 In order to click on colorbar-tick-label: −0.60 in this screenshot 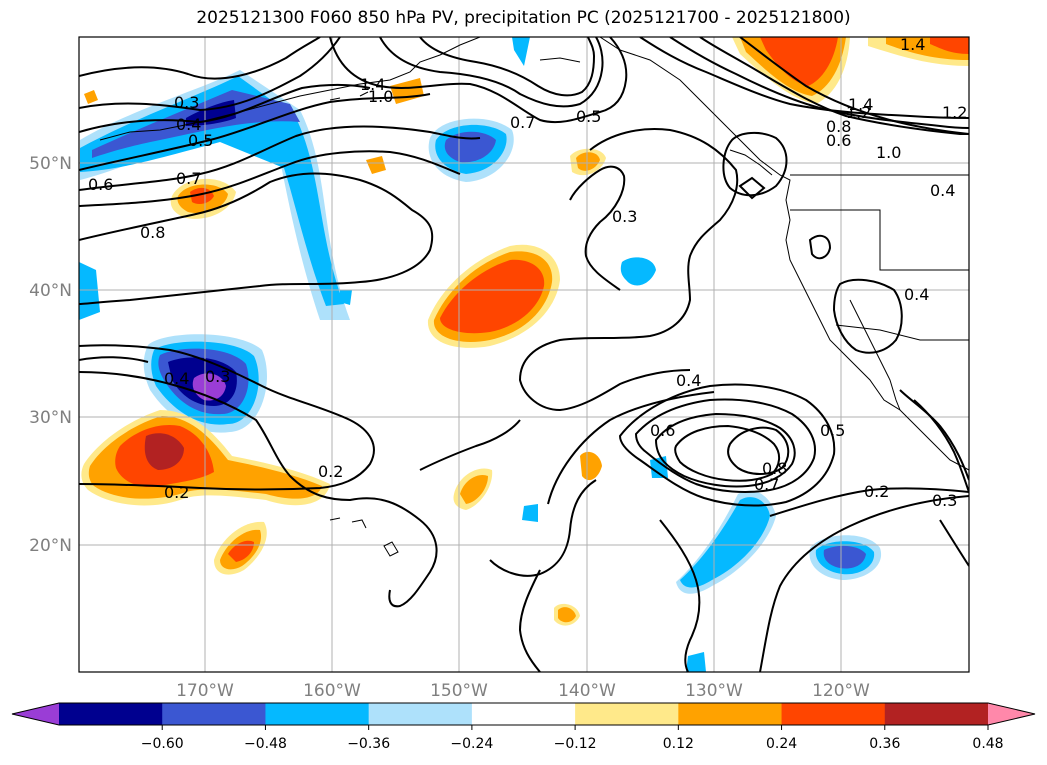, I will do `click(162, 744)`.